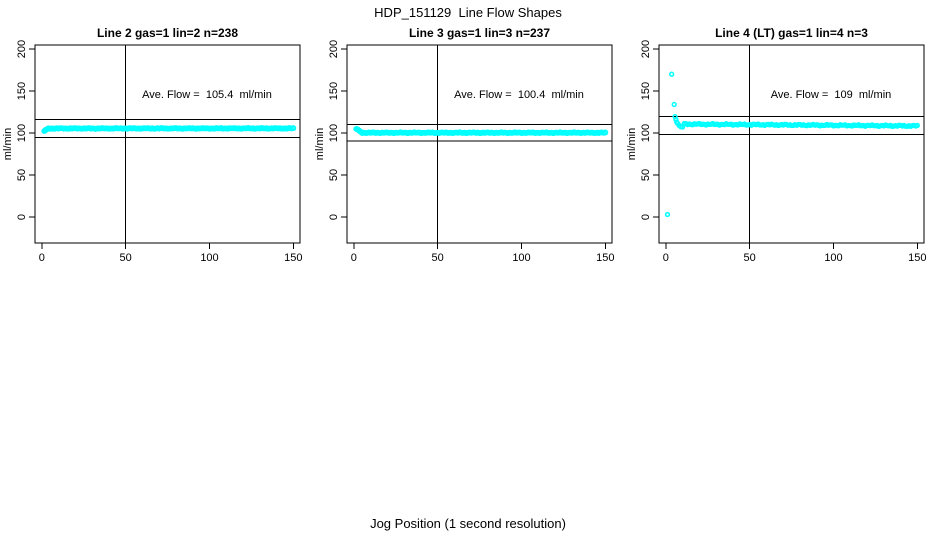 This screenshot has height=540, width=936. I want to click on x-axis-label: Jog Position (1 second resolution), so click(468, 523).